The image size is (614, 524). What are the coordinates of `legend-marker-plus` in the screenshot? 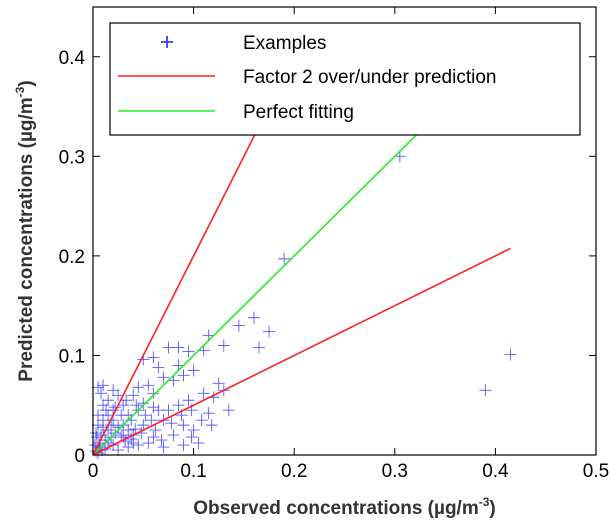 It's located at (167, 42).